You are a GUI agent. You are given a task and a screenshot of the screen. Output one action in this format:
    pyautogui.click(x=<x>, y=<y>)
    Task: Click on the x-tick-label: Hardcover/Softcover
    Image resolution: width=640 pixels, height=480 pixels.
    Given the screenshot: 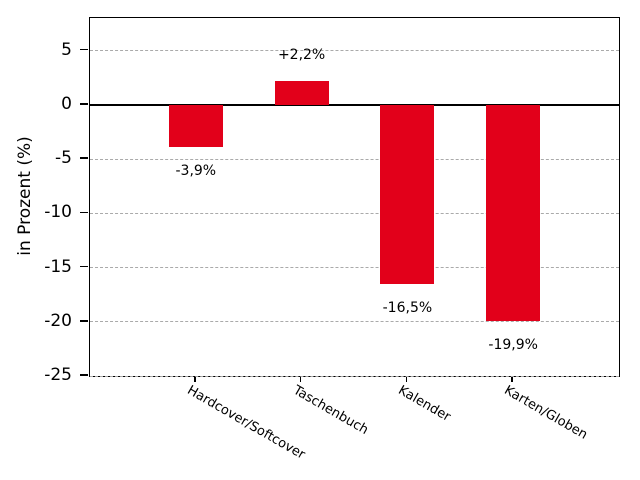 What is the action you would take?
    pyautogui.click(x=246, y=423)
    